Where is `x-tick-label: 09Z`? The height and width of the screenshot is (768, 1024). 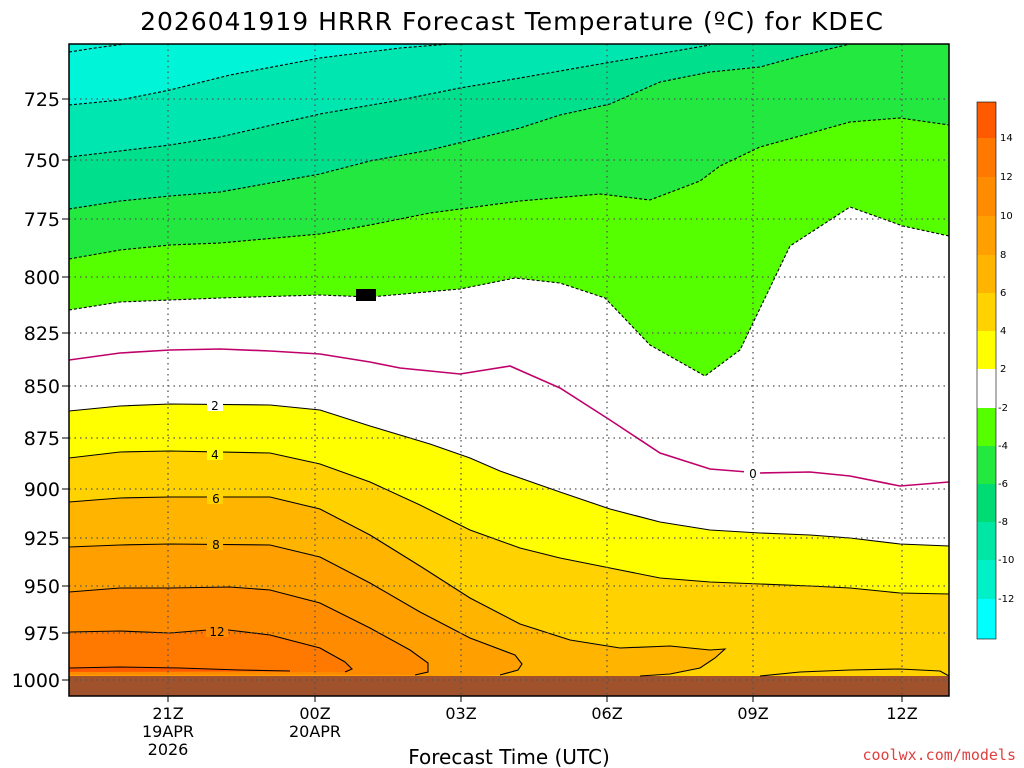 x-tick-label: 09Z is located at coordinates (752, 713).